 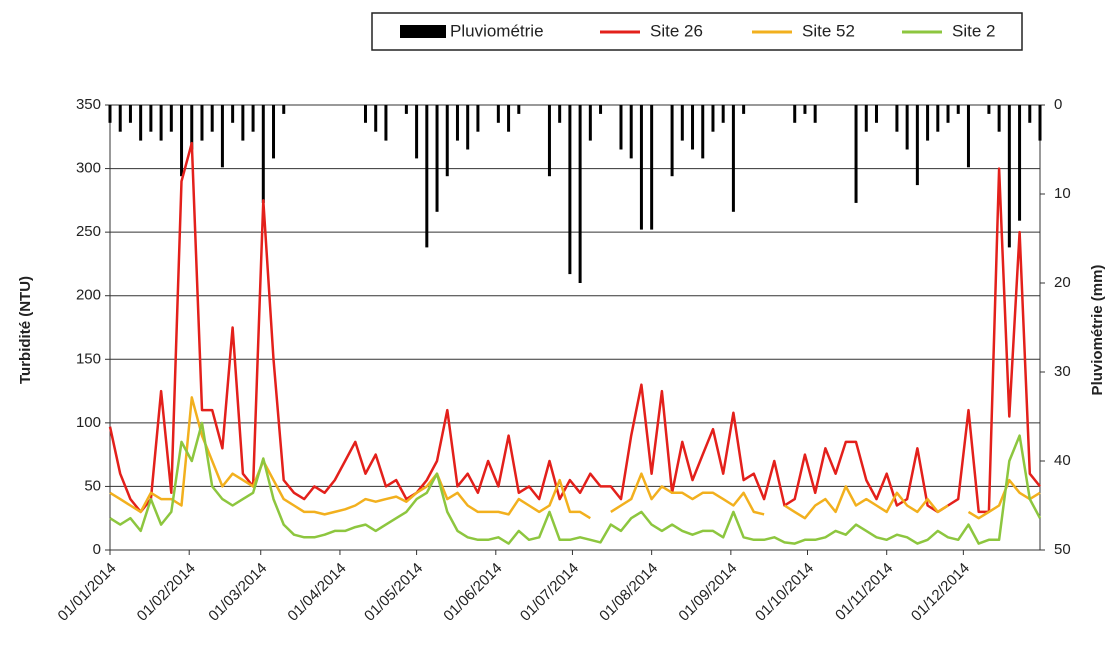 I want to click on x-tick-label: 01/02/2014, so click(x=166, y=592).